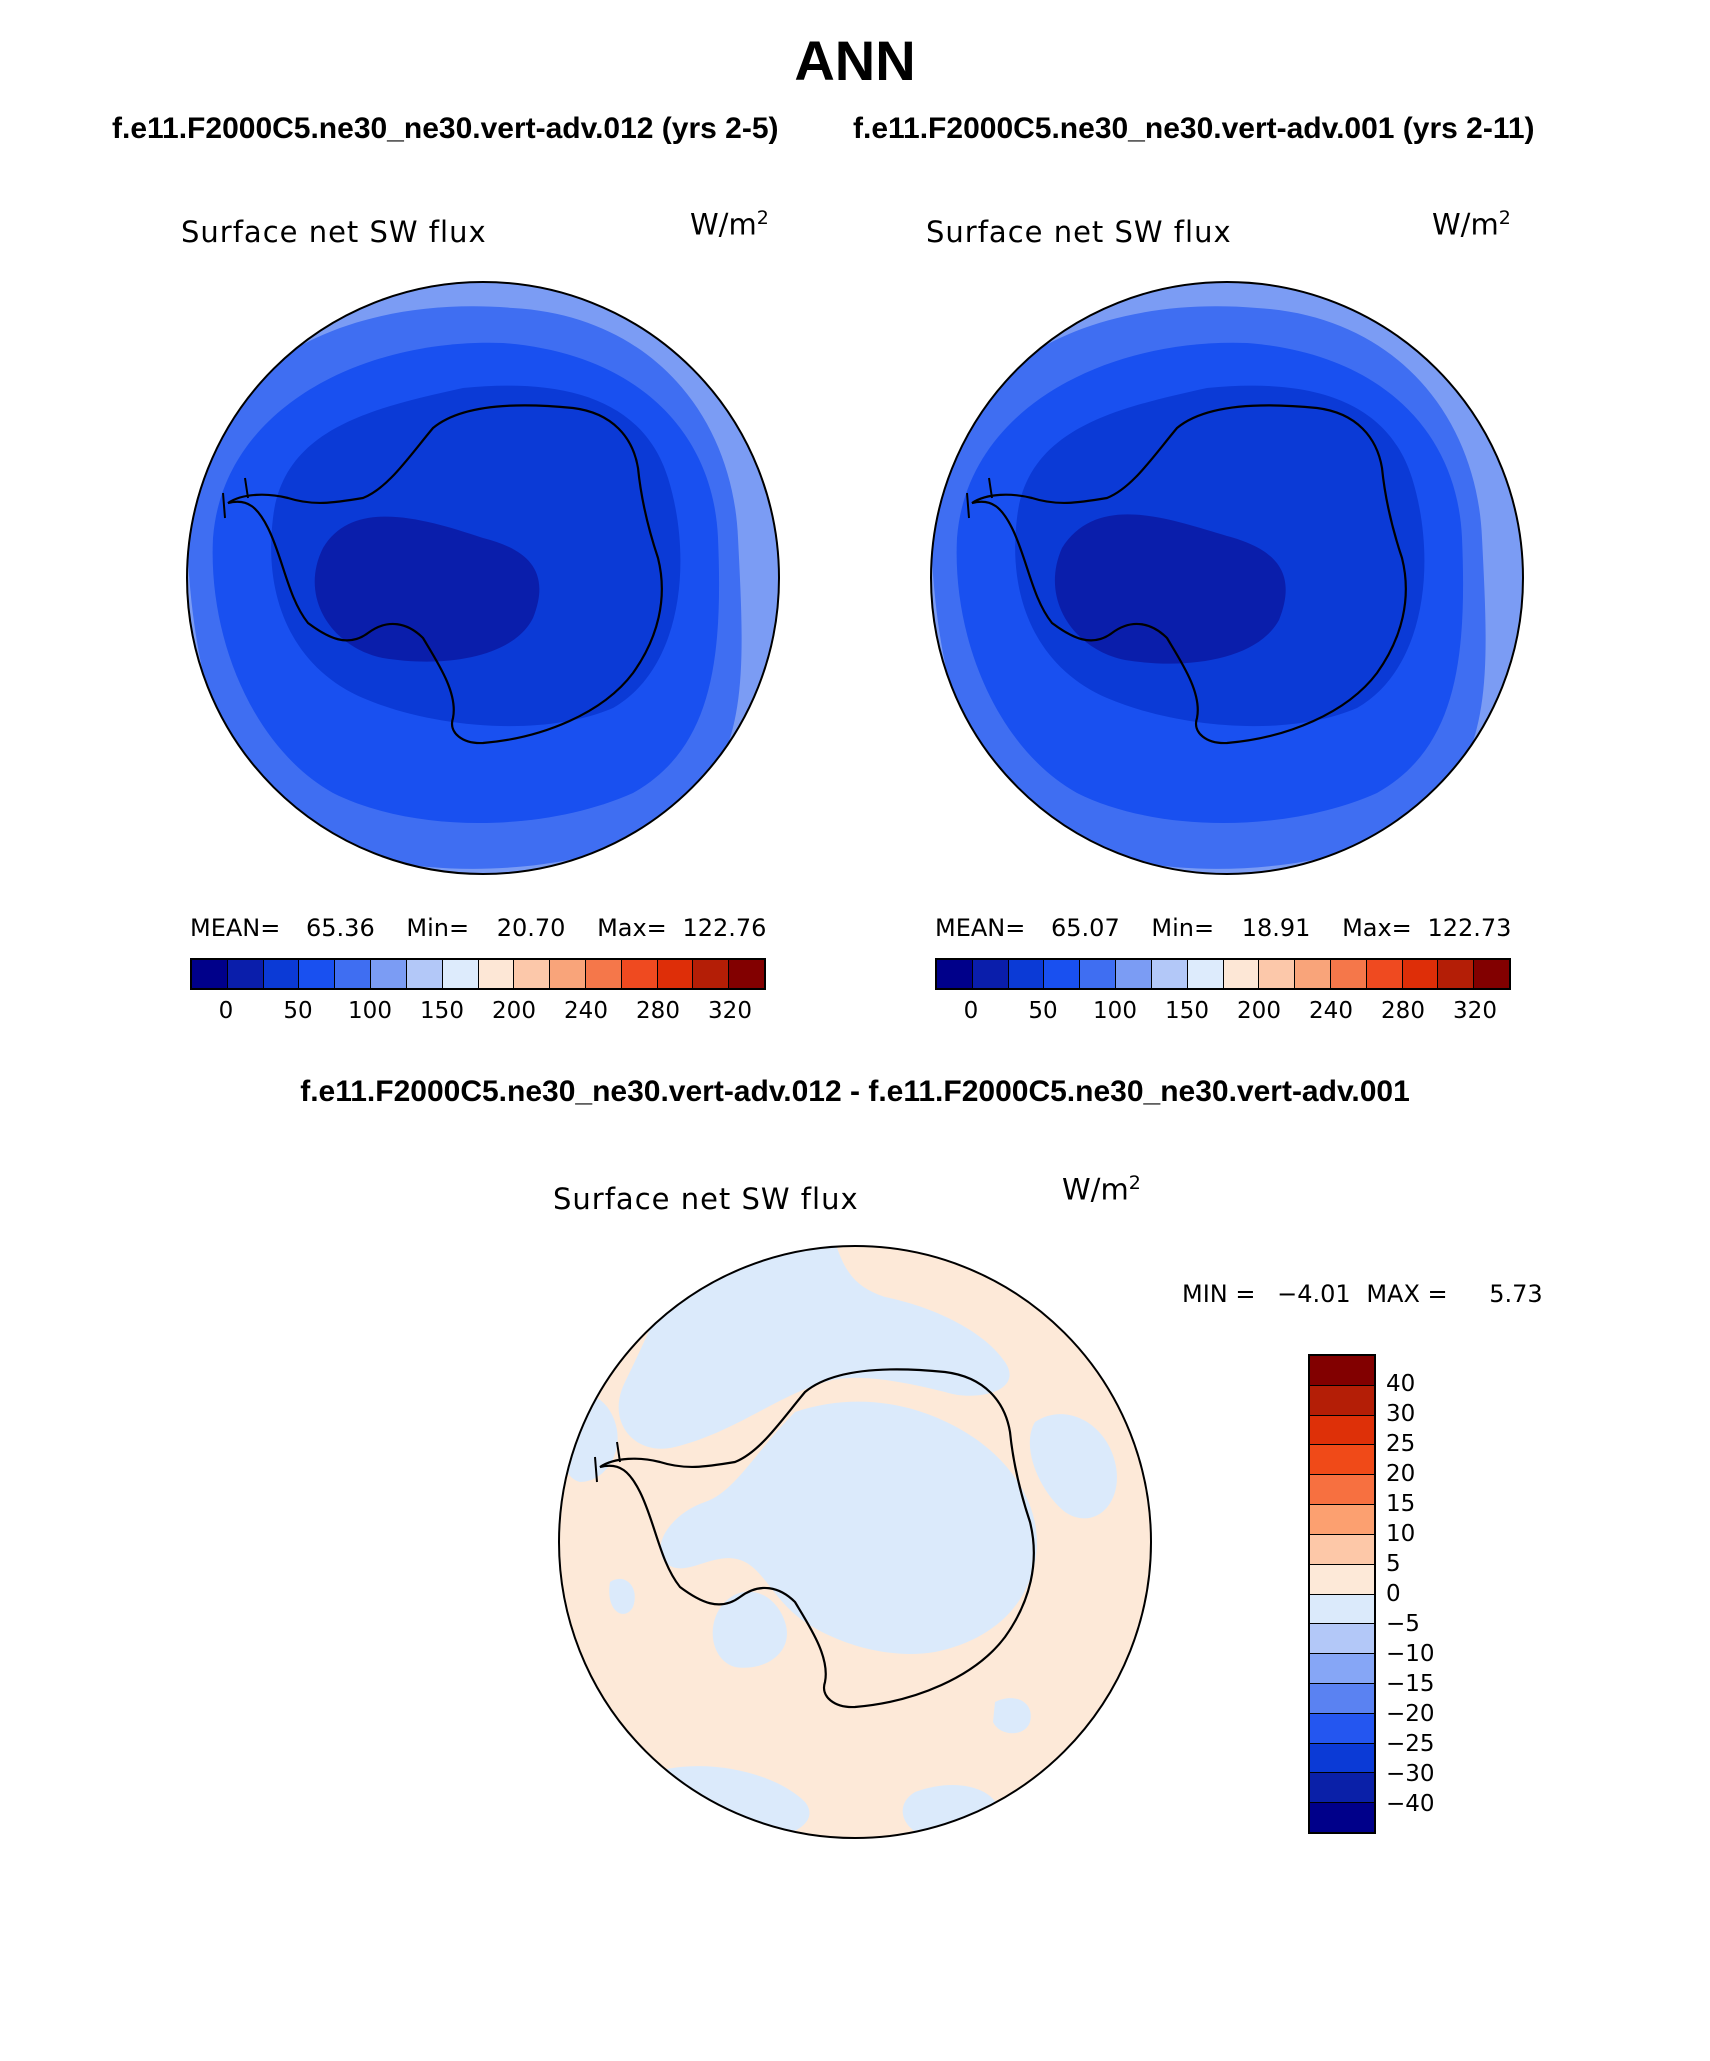 This screenshot has width=1710, height=2061. I want to click on panel2-stats: MEAN= 65.07 Min= 18.91 Max= 122.73, so click(1223, 928).